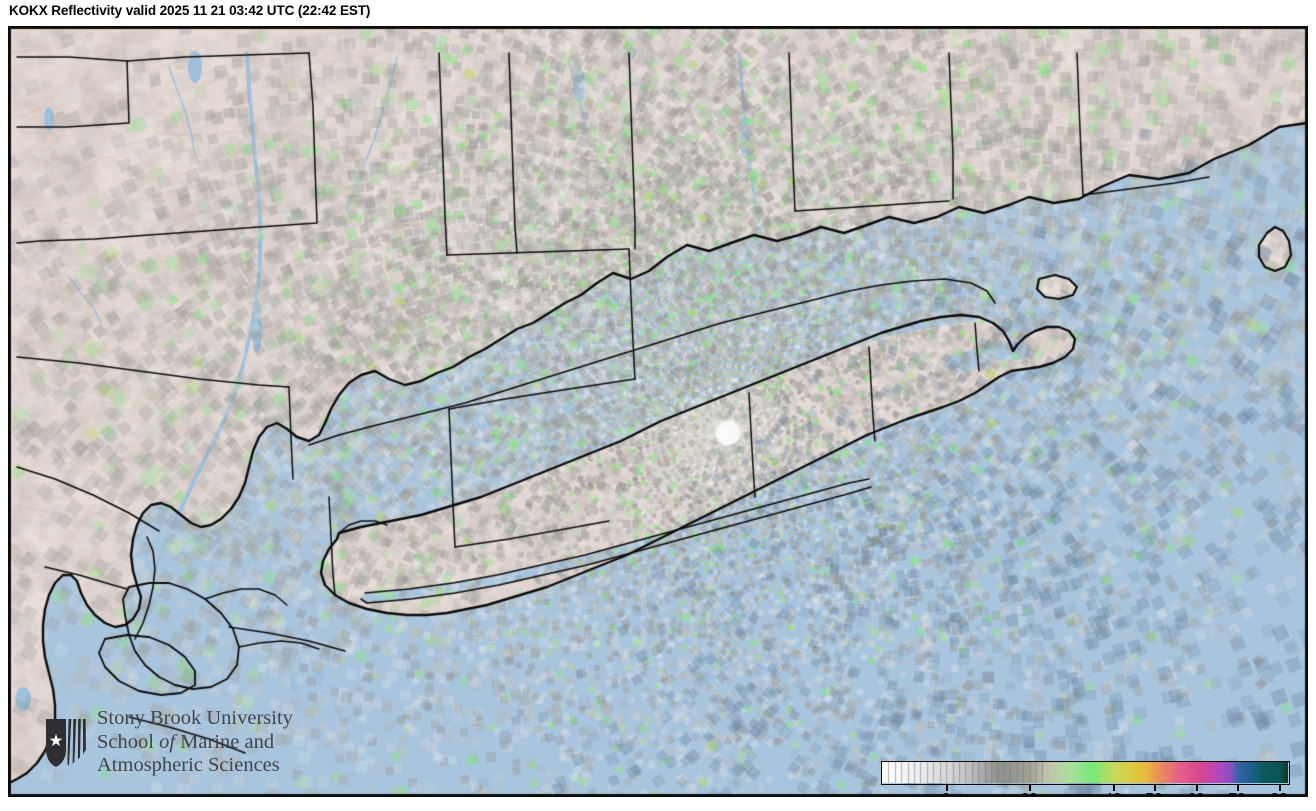 This screenshot has height=811, width=1316. Describe the element at coordinates (1153, 793) in the screenshot. I see `colorbar-label-50: 50` at that location.